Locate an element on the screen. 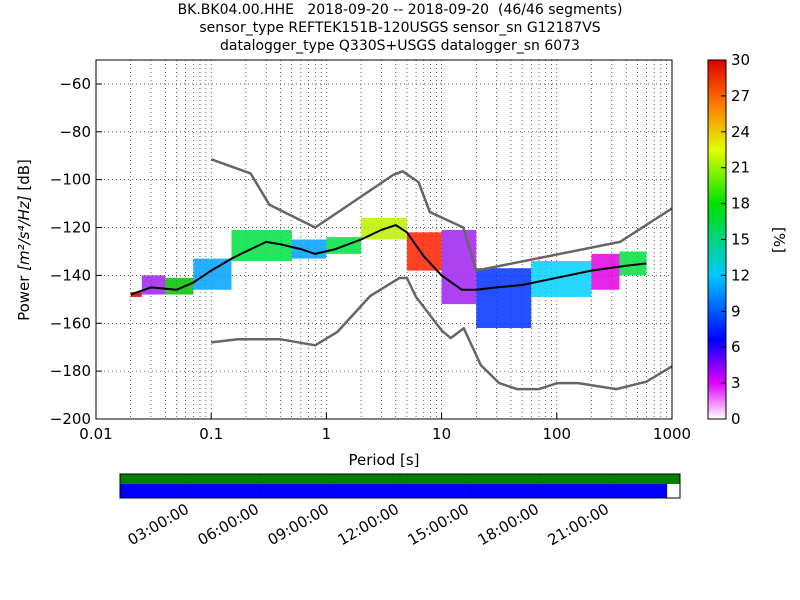 The height and width of the screenshot is (600, 800). colorbar-tick-label: 0 is located at coordinates (736, 419).